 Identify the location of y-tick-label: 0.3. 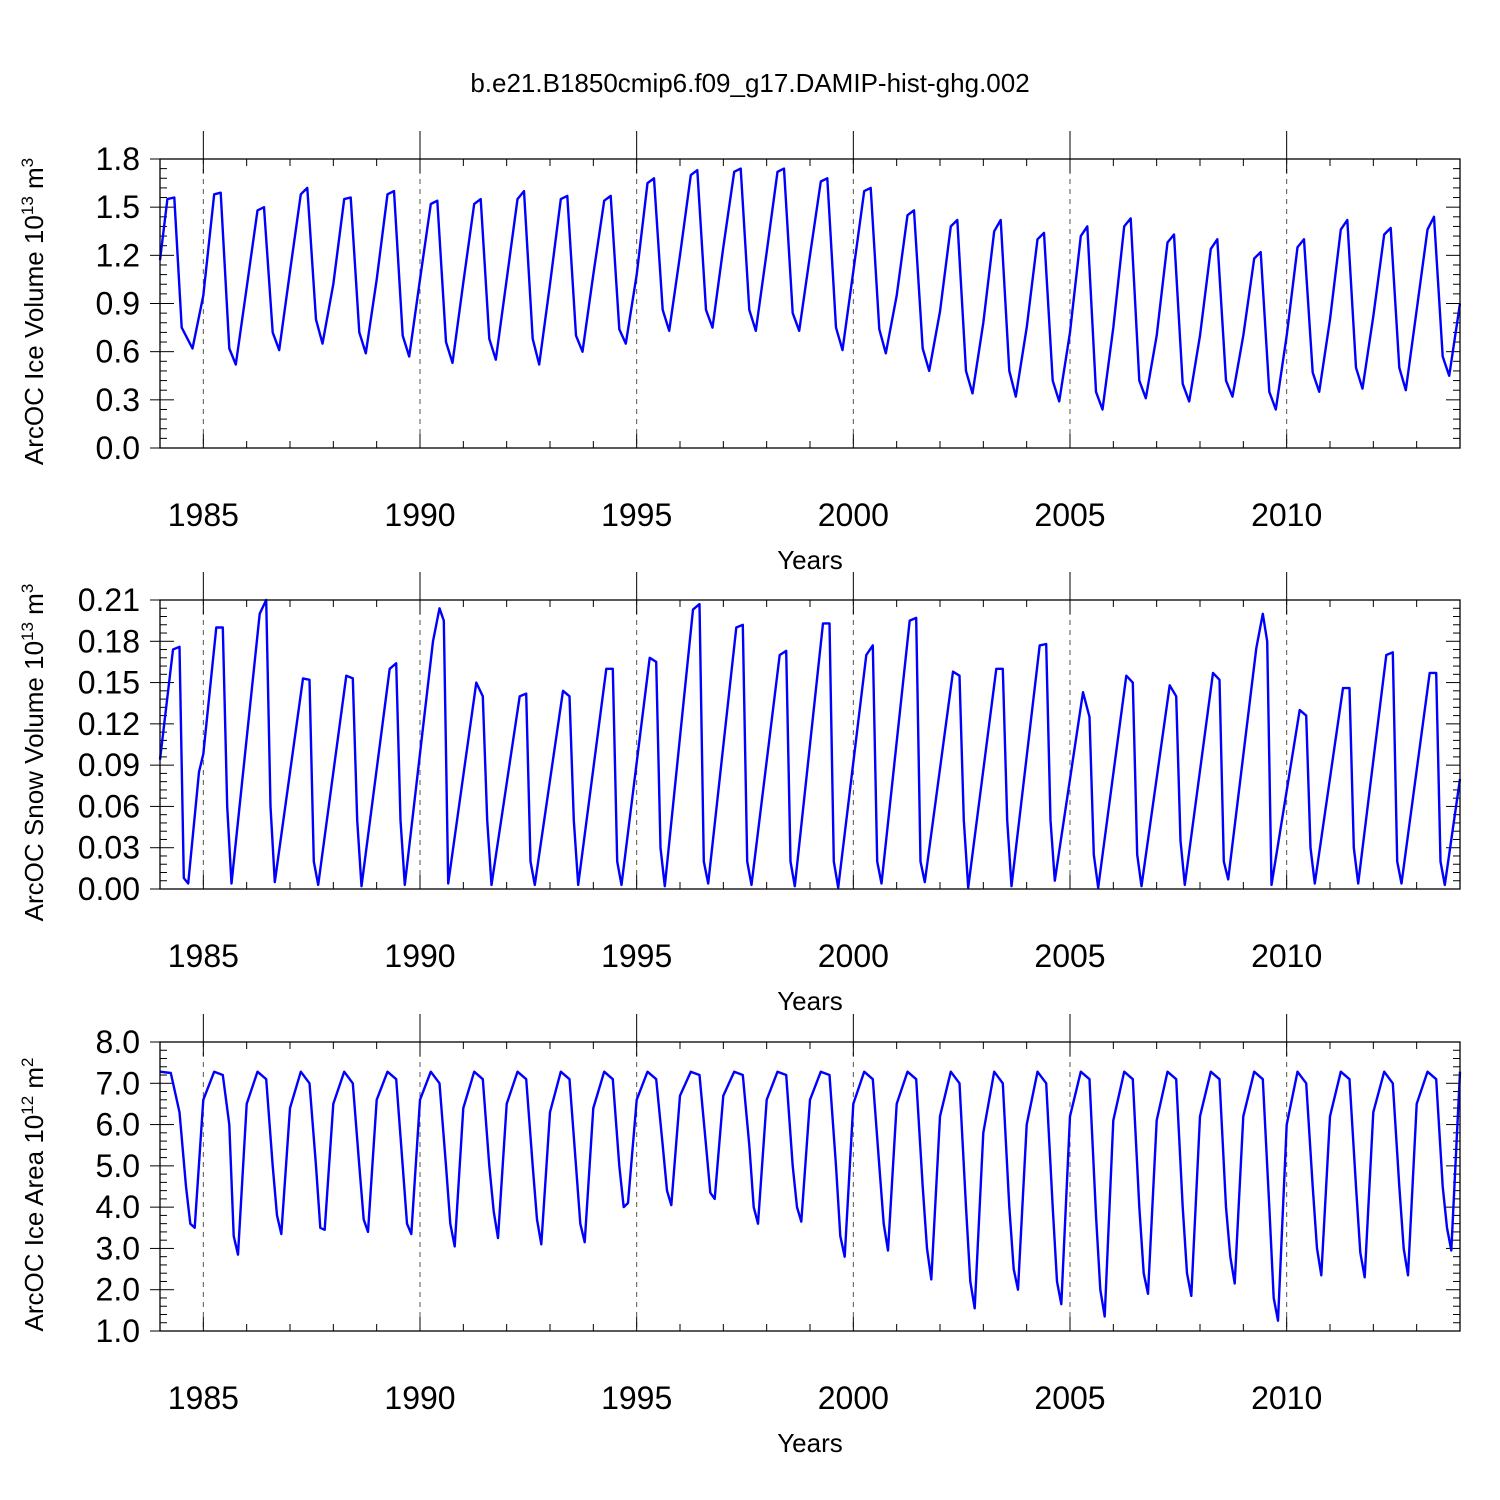
(118, 400).